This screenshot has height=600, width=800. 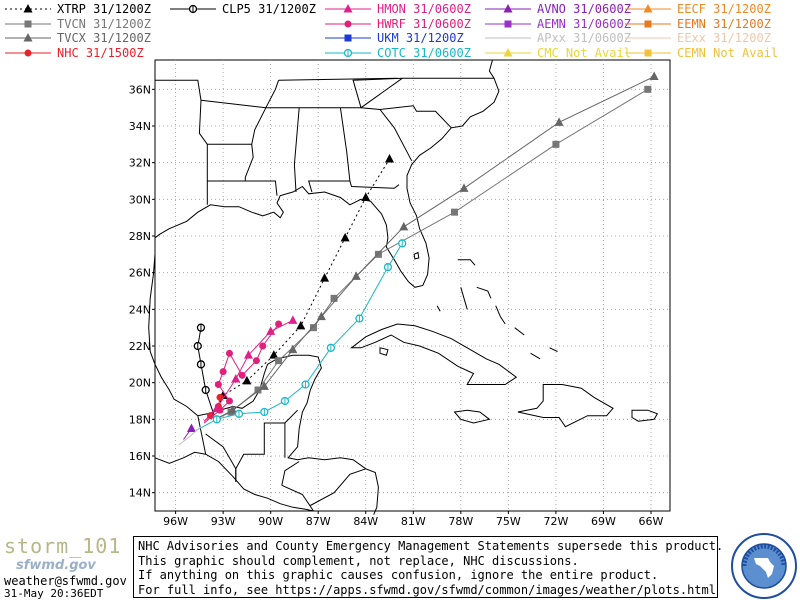 I want to click on legend-label: CMC Not Avail, so click(x=584, y=52).